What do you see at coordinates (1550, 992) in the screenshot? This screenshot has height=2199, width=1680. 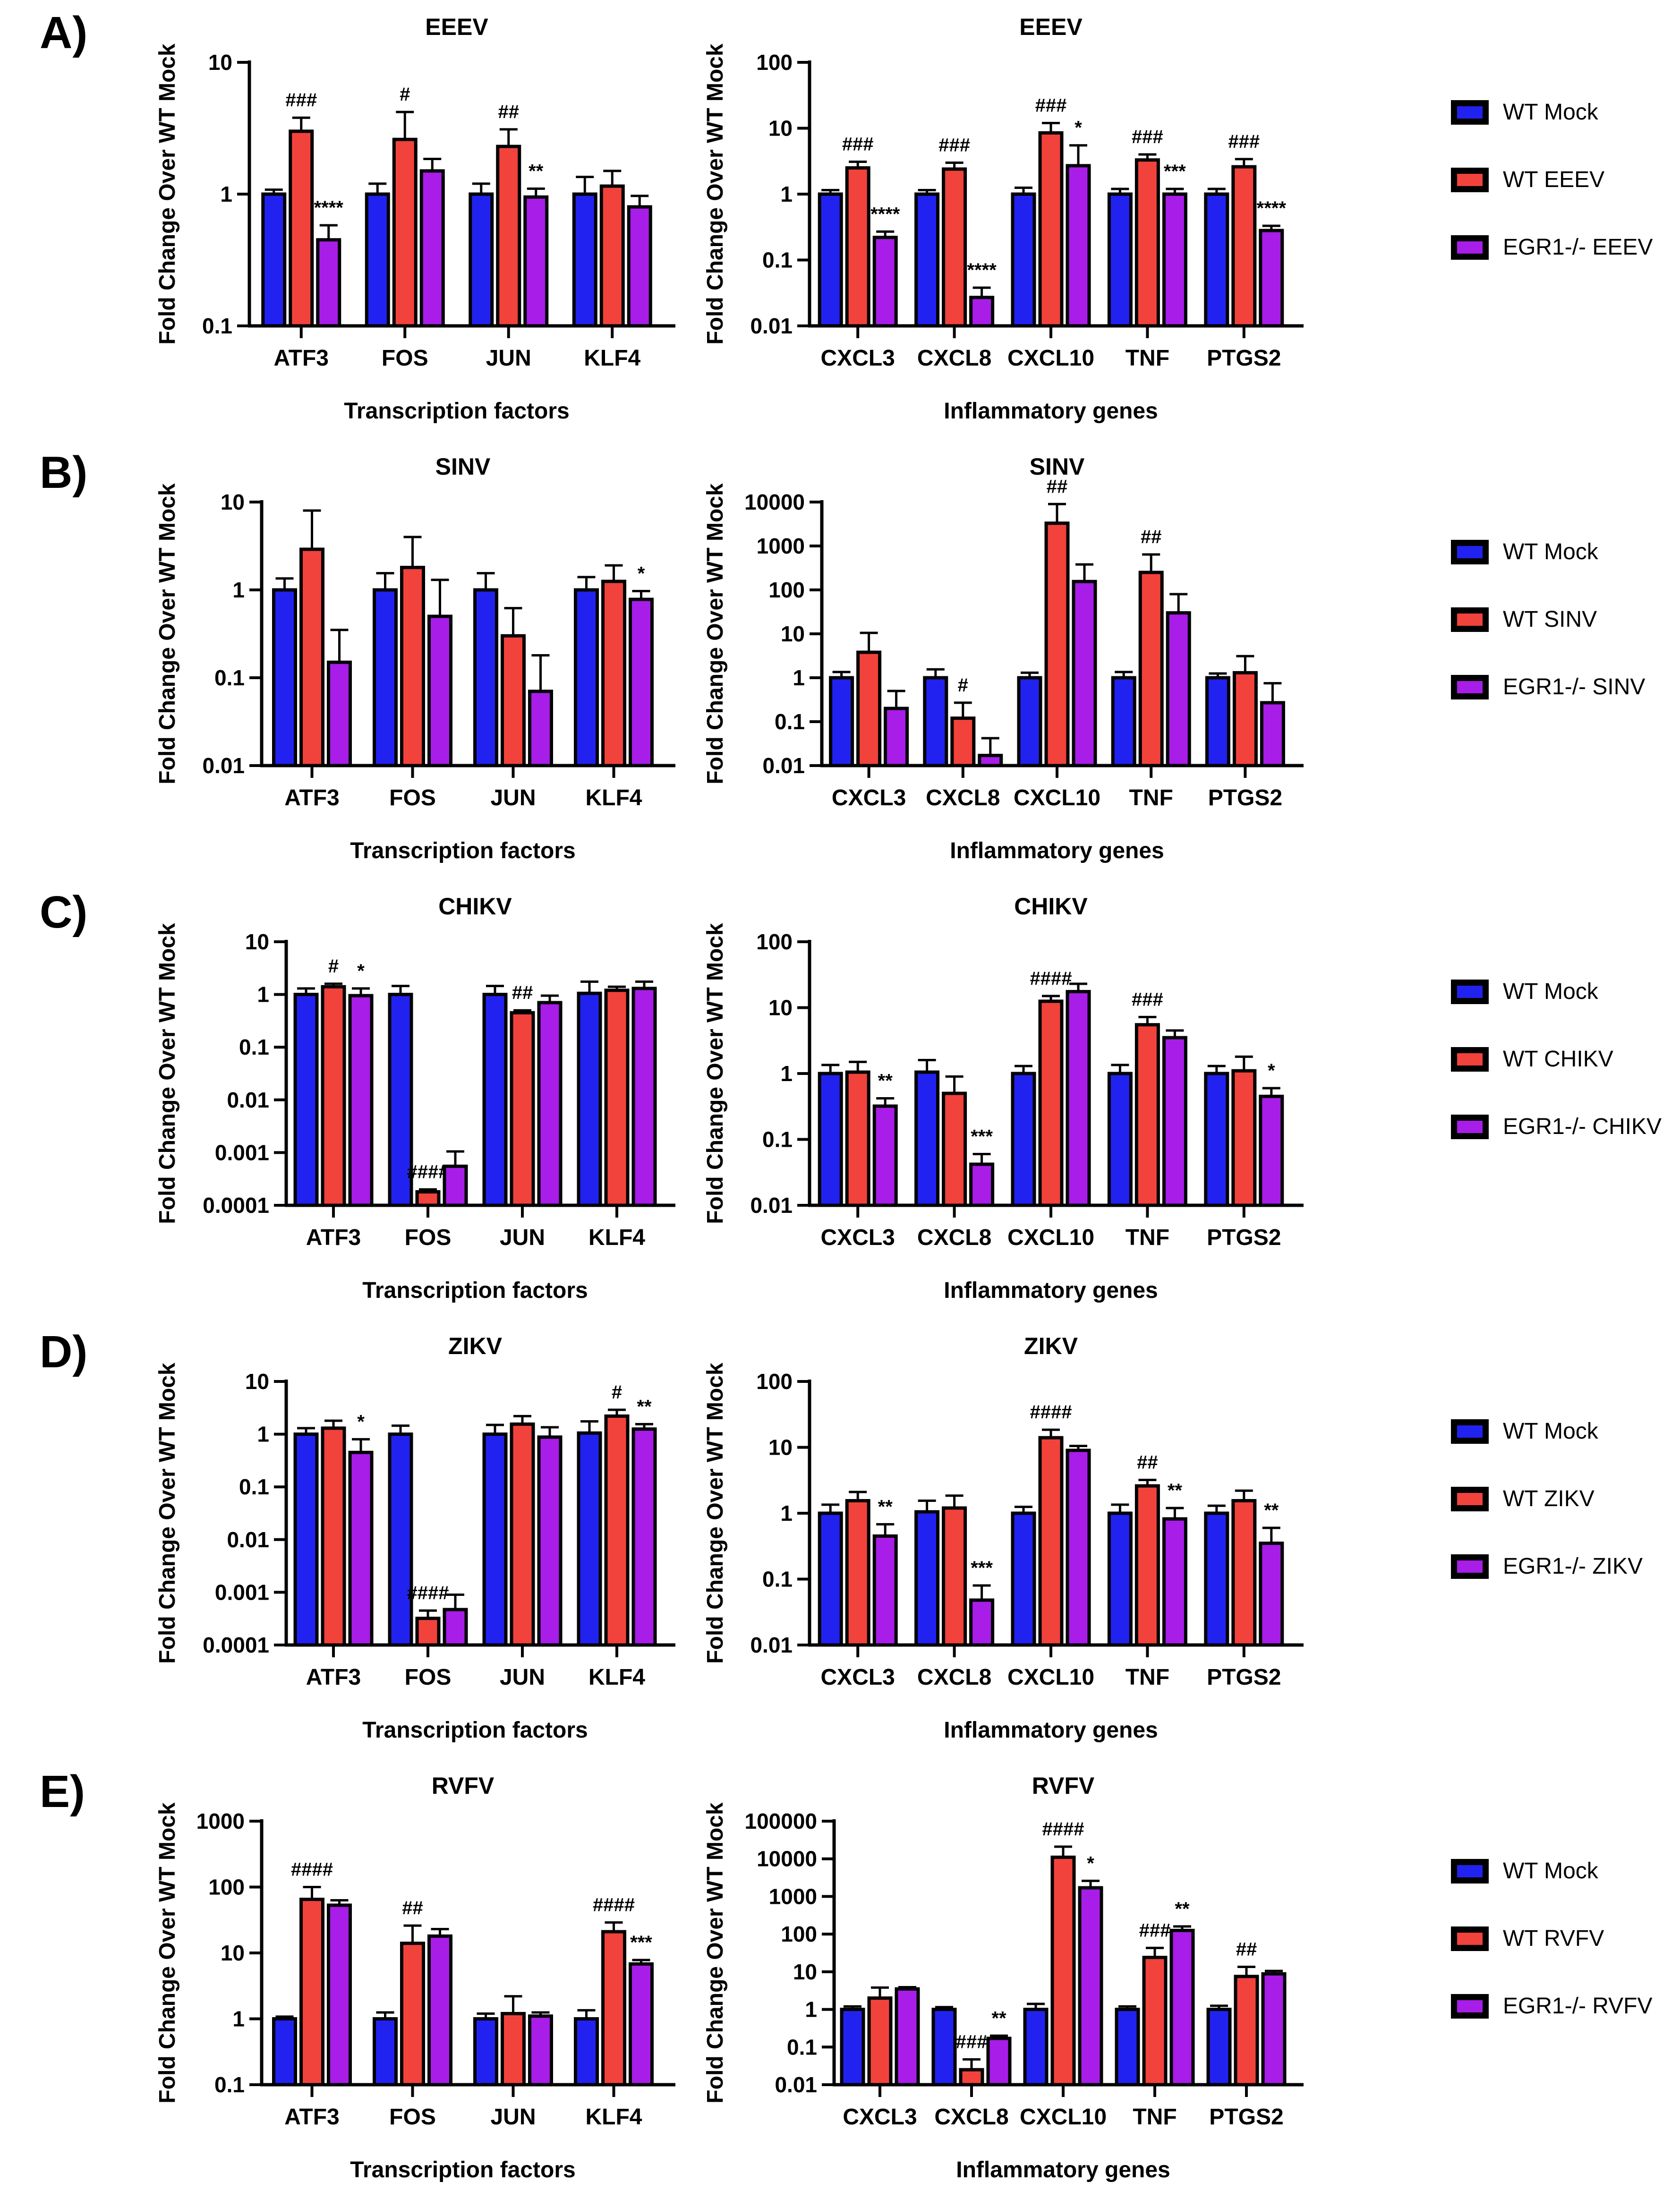 I see `legend-label: WT Mock` at bounding box center [1550, 992].